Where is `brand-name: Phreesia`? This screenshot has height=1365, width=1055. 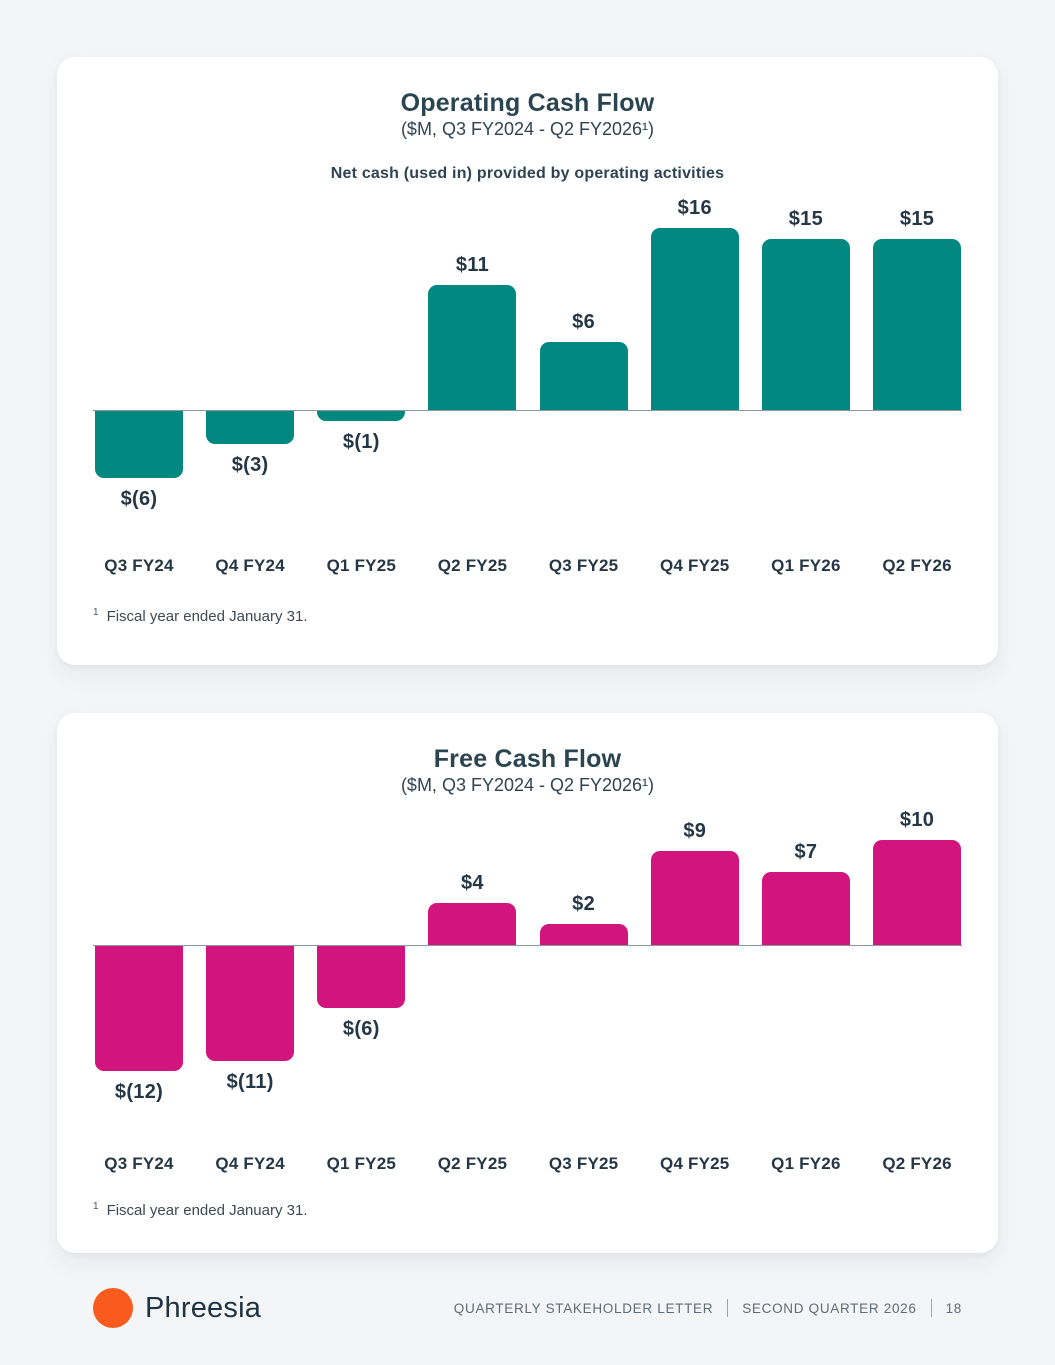 brand-name: Phreesia is located at coordinates (203, 1307).